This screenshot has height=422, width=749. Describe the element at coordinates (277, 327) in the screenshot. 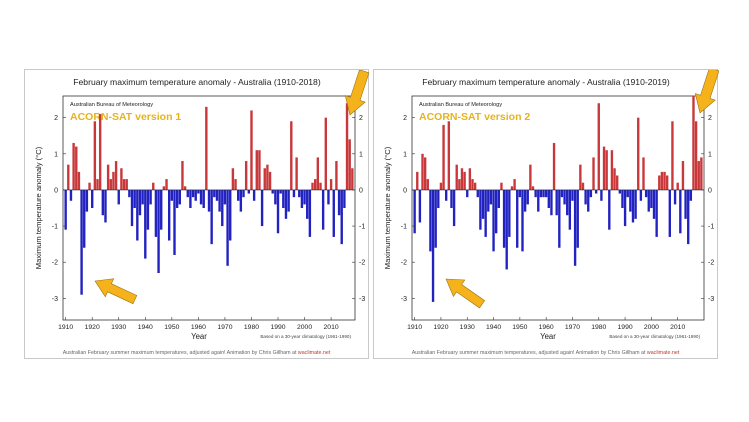

I see `x-tick-label: 1990` at that location.